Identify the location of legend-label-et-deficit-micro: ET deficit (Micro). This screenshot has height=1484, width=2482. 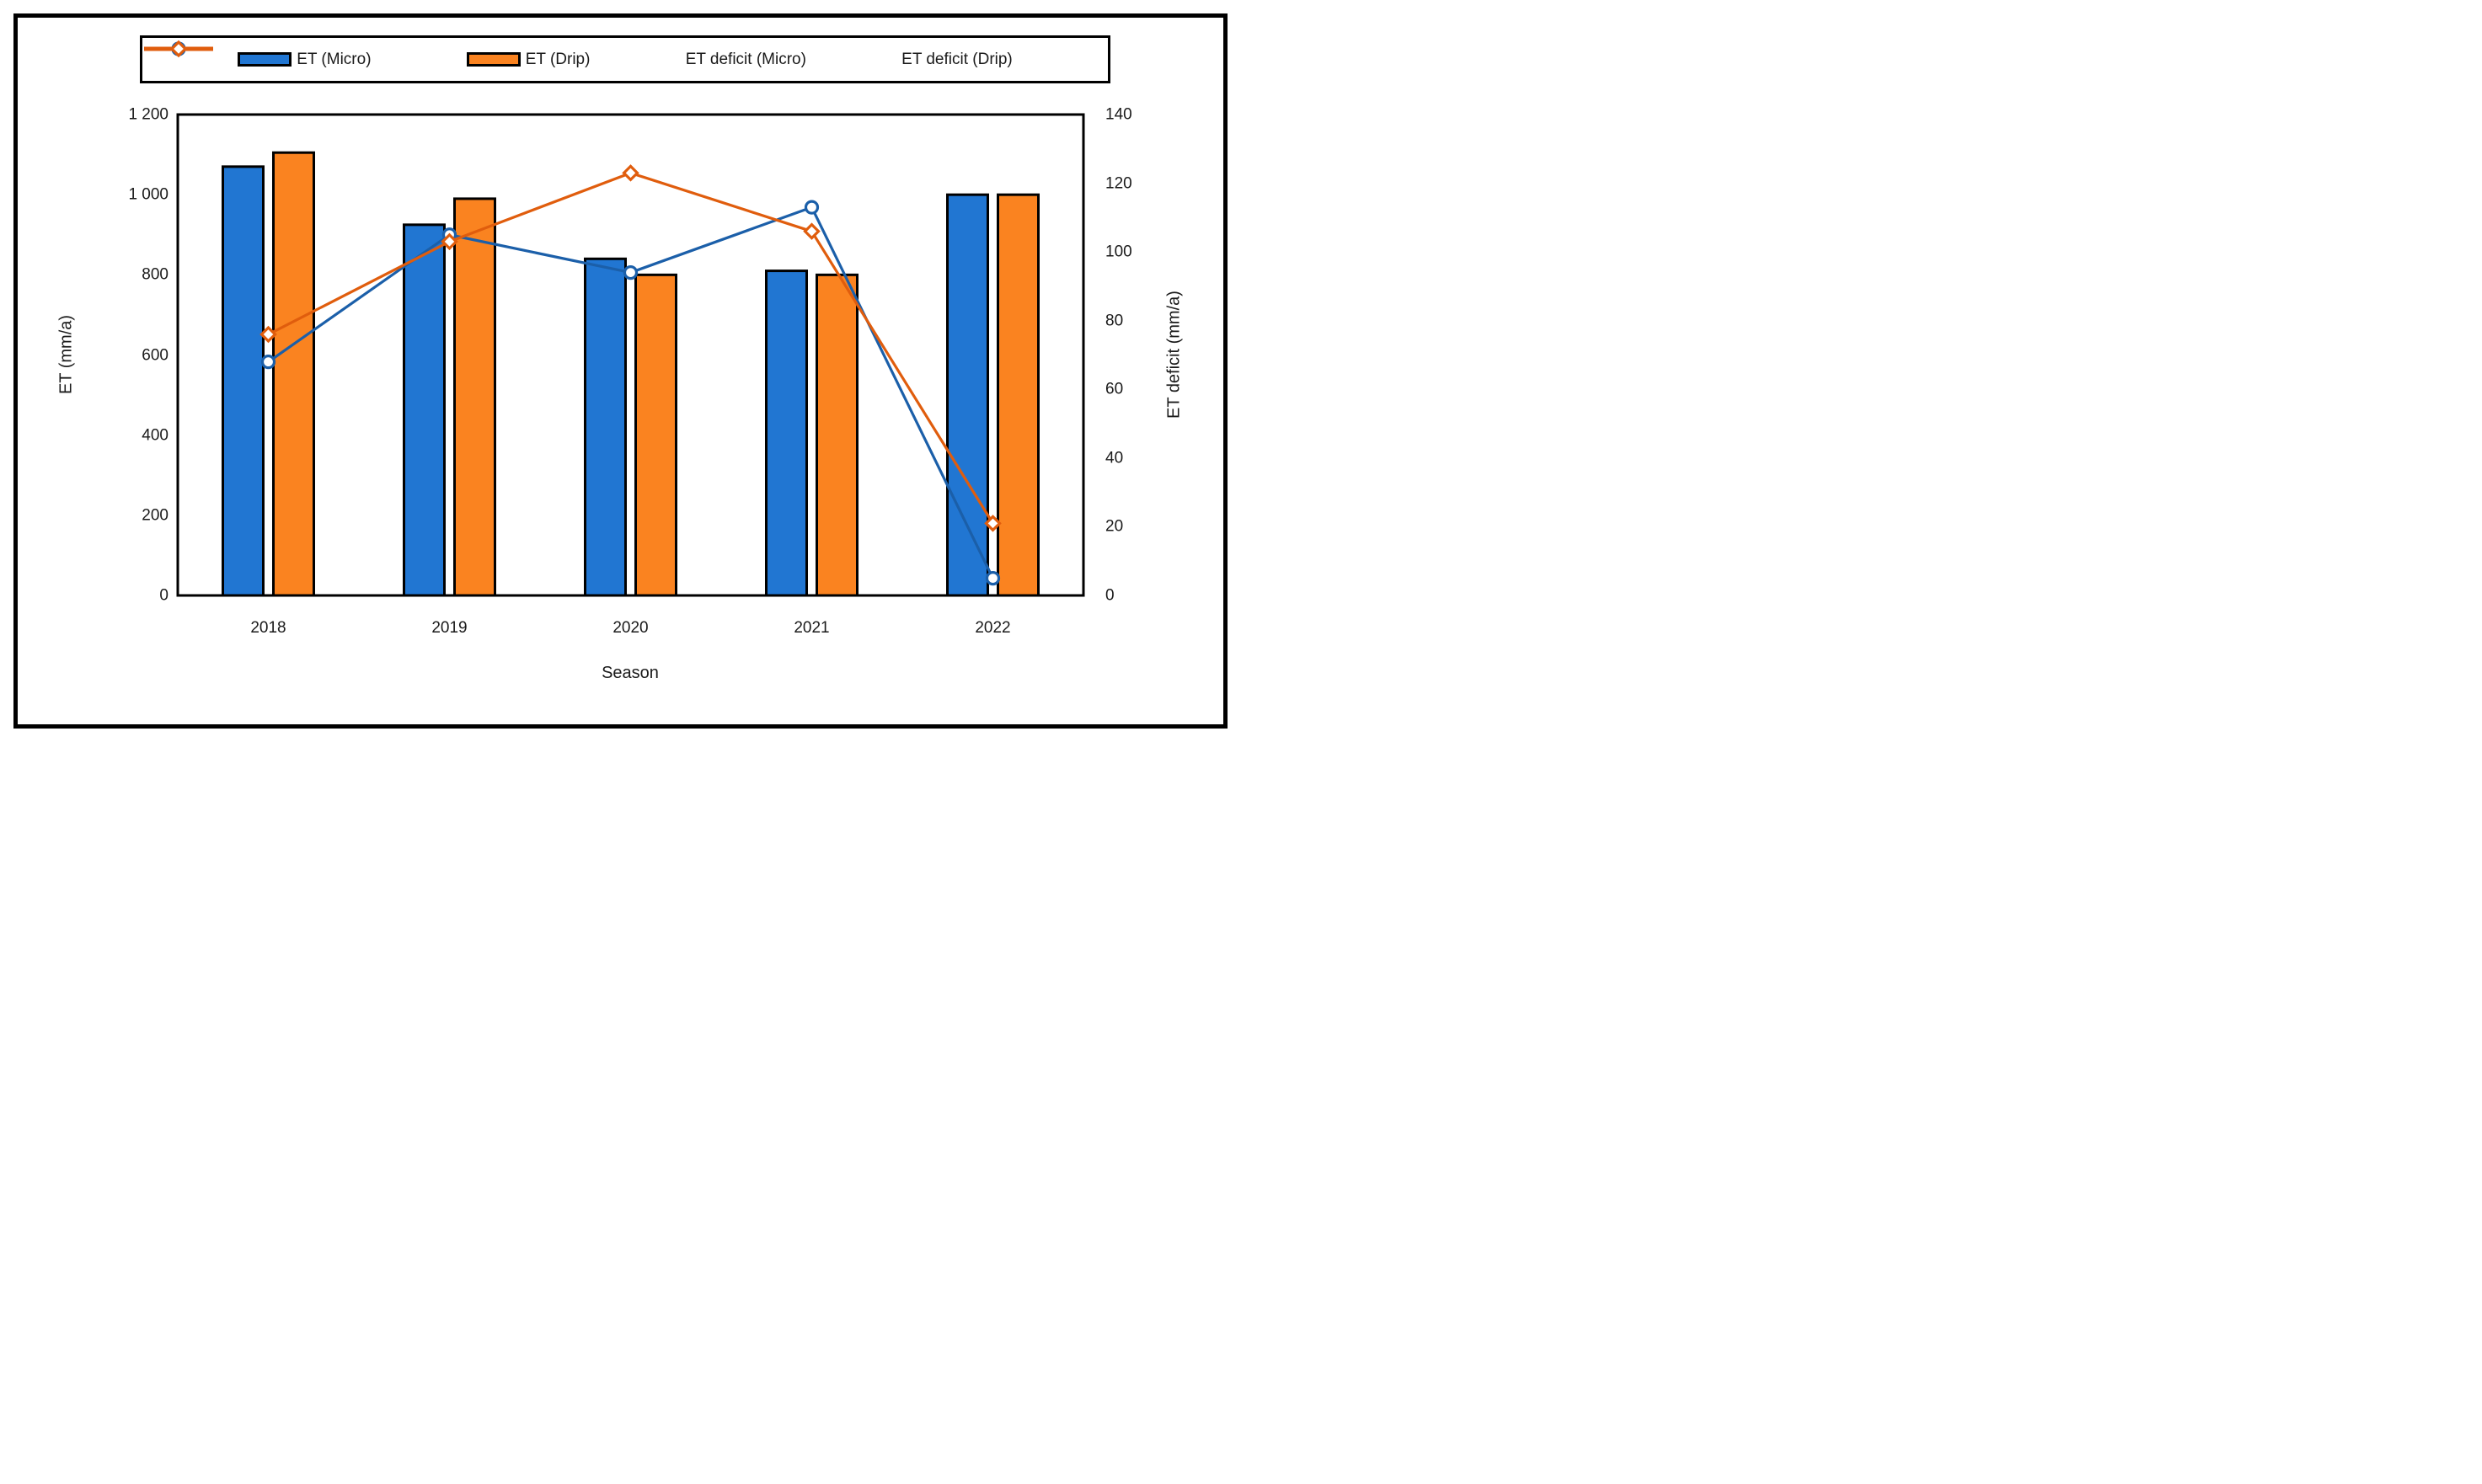
(745, 59).